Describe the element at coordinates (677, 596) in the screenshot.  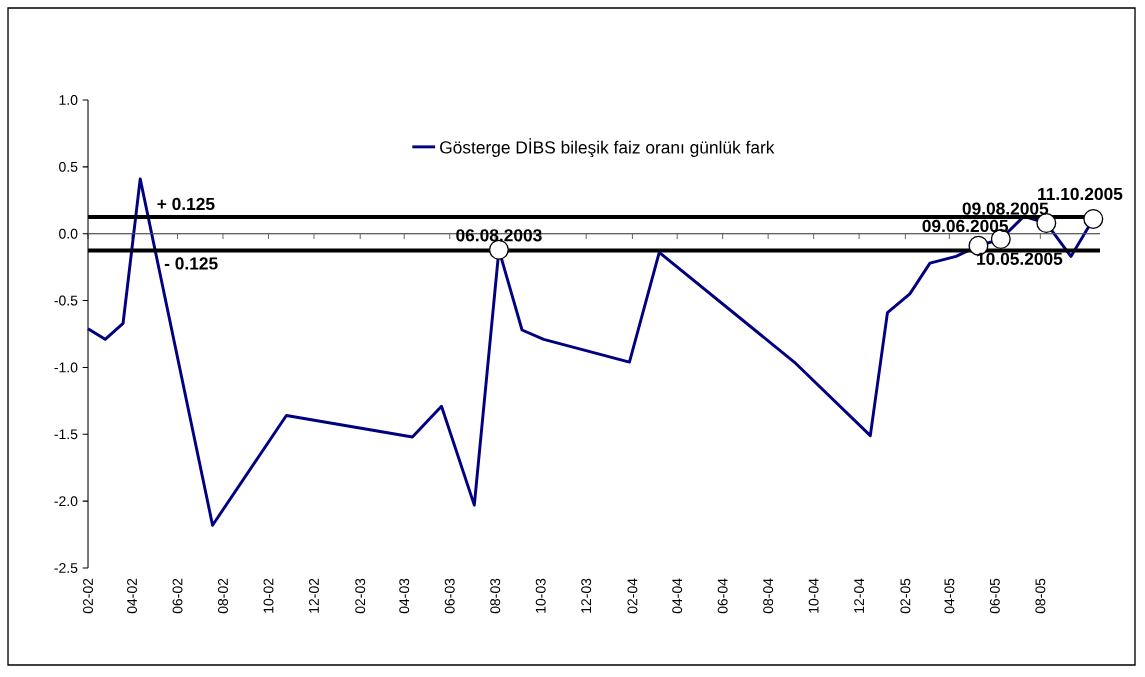
I see `x-tick-label: 04-04` at that location.